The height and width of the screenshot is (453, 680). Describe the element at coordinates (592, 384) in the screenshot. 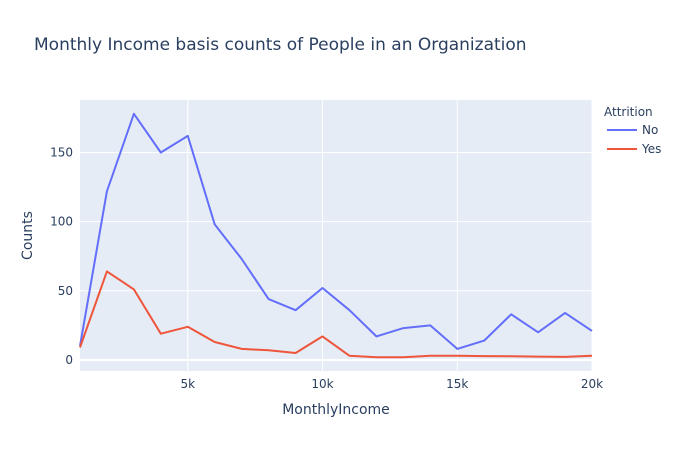

I see `x-tick-label: 20k` at that location.